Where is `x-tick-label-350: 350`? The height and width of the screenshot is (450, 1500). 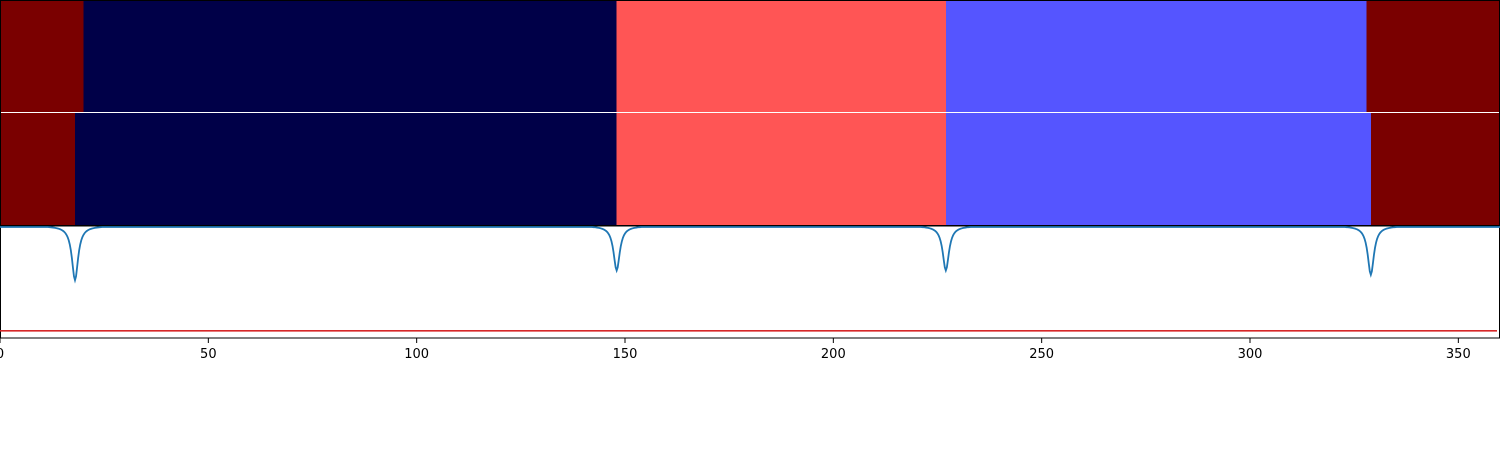 x-tick-label-350: 350 is located at coordinates (1458, 354).